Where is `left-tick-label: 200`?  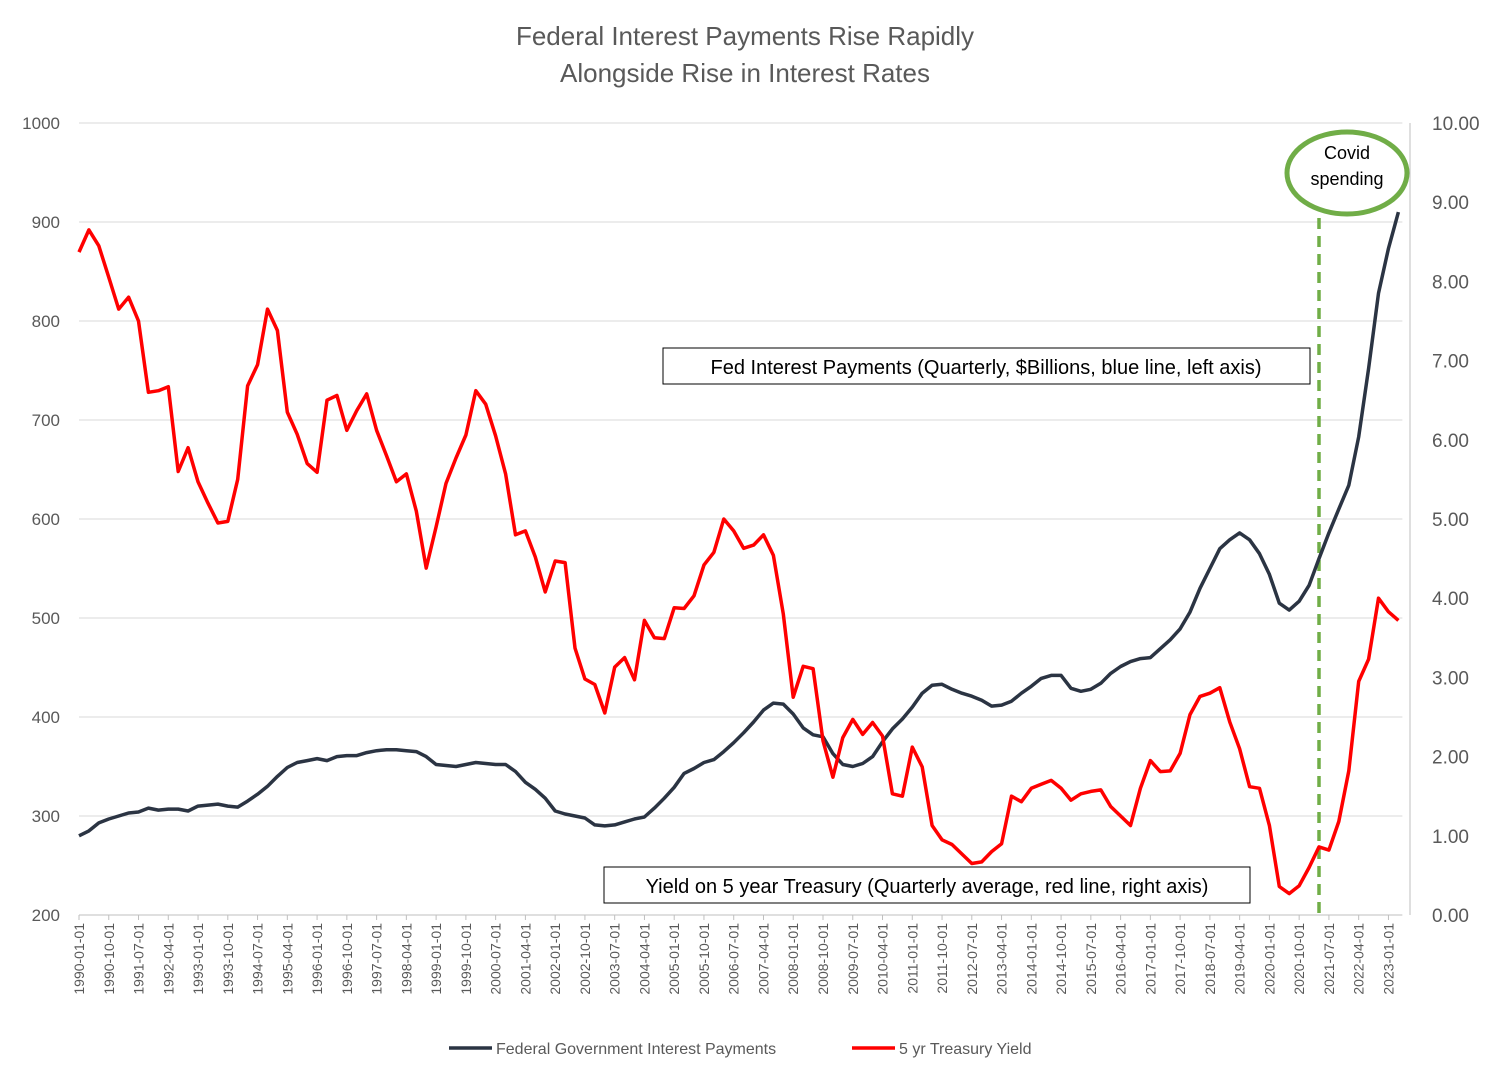 left-tick-label: 200 is located at coordinates (46, 915).